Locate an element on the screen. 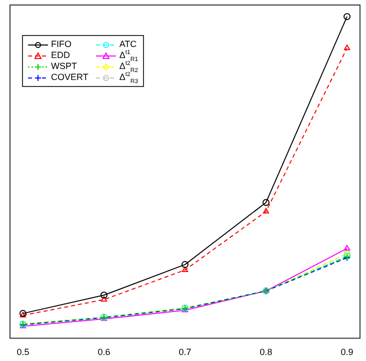  legend-label: WSPT is located at coordinates (64, 66).